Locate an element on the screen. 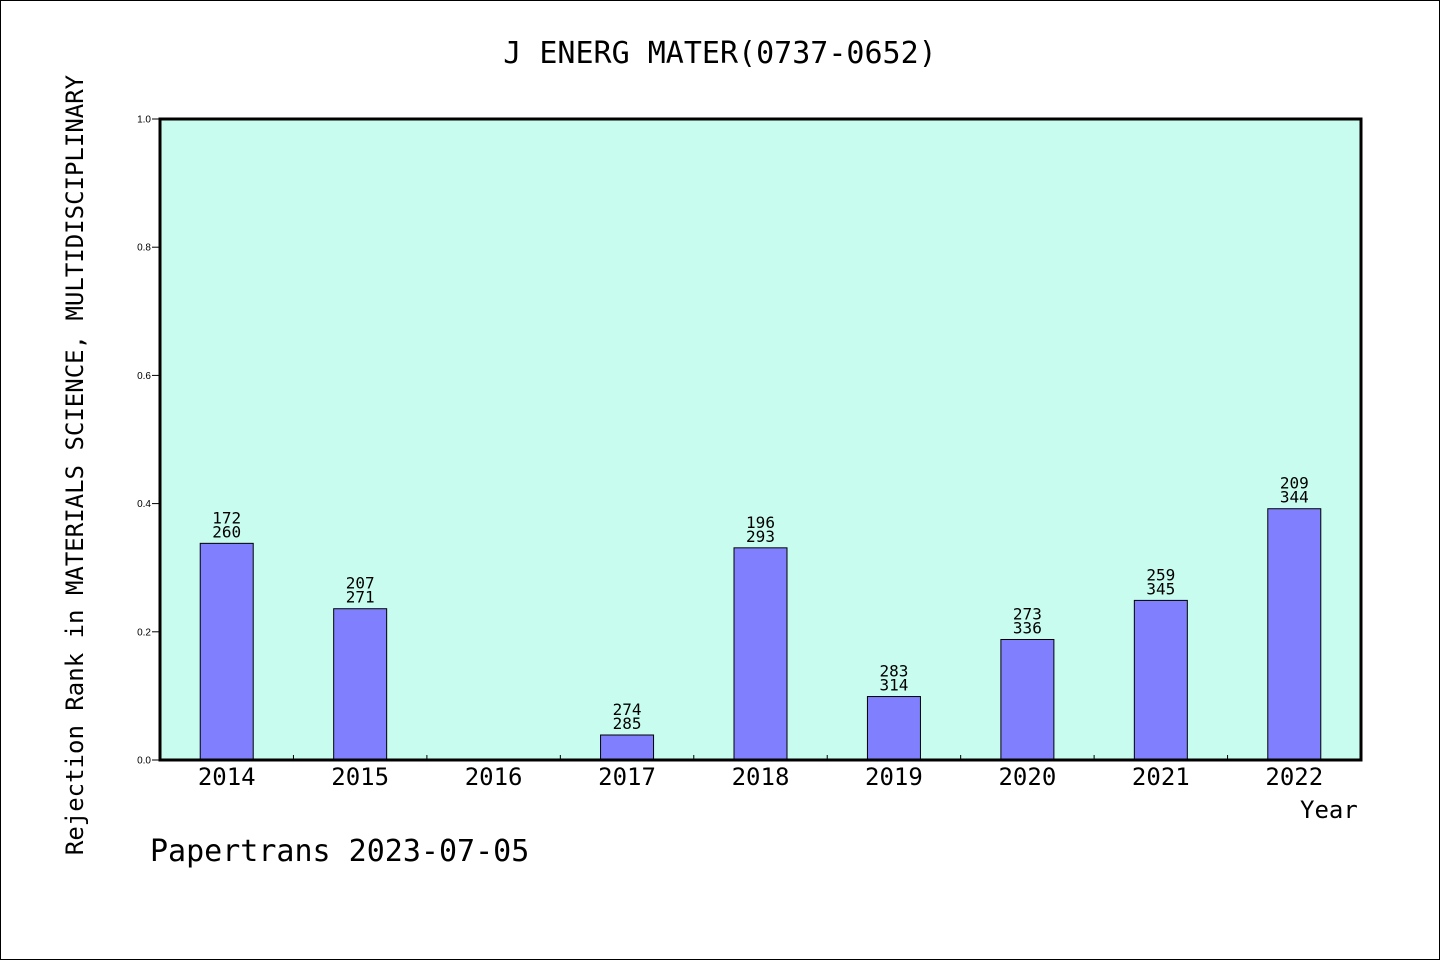 This screenshot has height=960, width=1440. y-tick-label: 0.6 is located at coordinates (144, 376).